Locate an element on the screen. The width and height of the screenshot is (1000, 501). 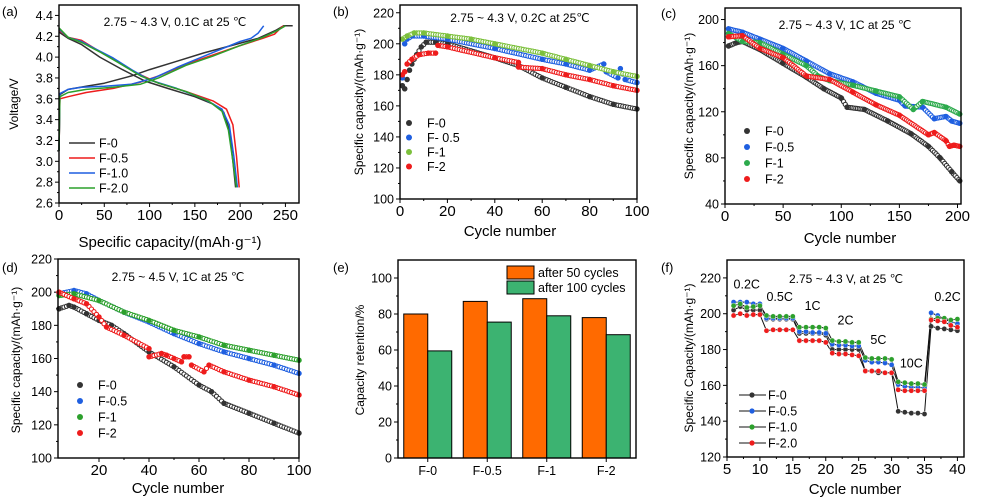
x-tick-label: 20 is located at coordinates (447, 211).